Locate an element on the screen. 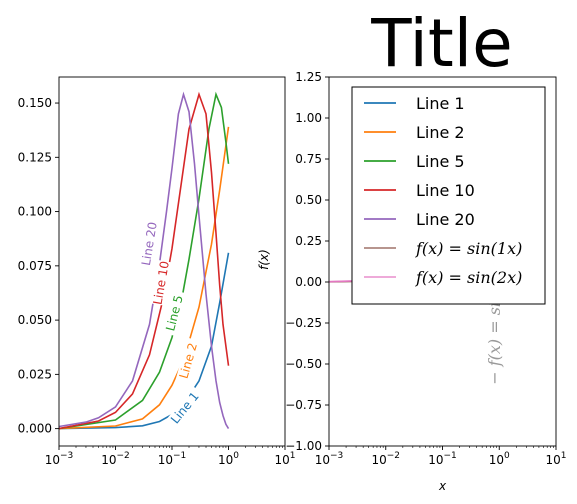 This screenshot has width=577, height=504. left-inline-label-group: Line 1 is located at coordinates (184, 407).